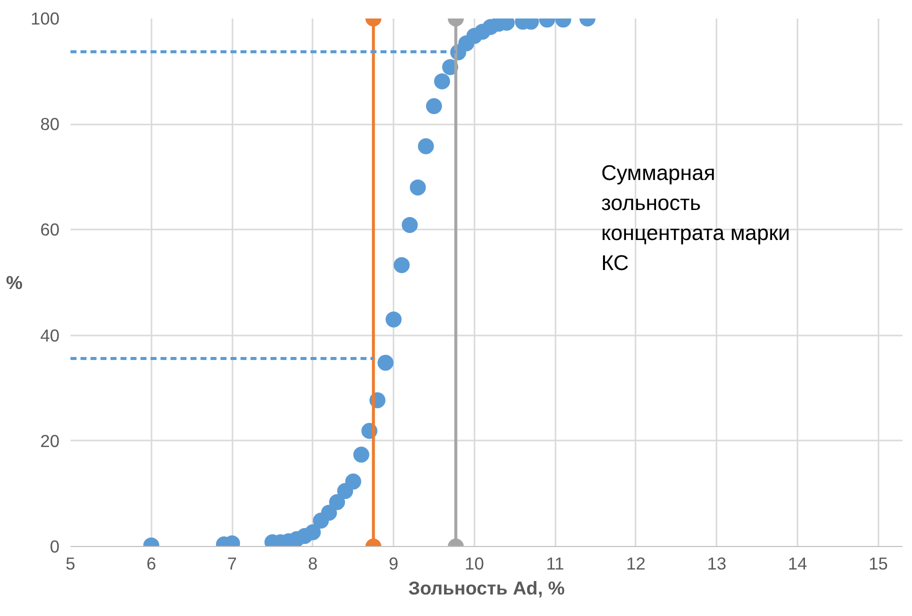  I want to click on x-tick-label: 5, so click(71, 564).